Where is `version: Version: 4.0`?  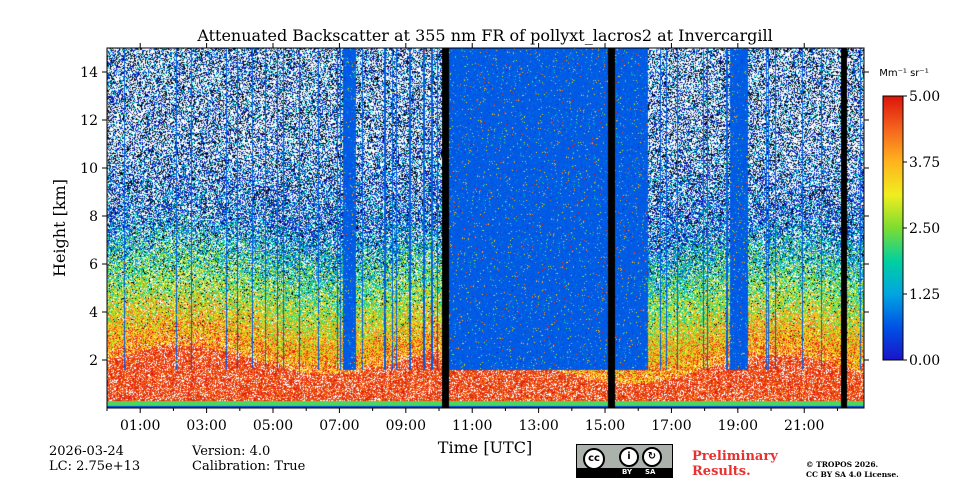
version: Version: 4.0 is located at coordinates (231, 451).